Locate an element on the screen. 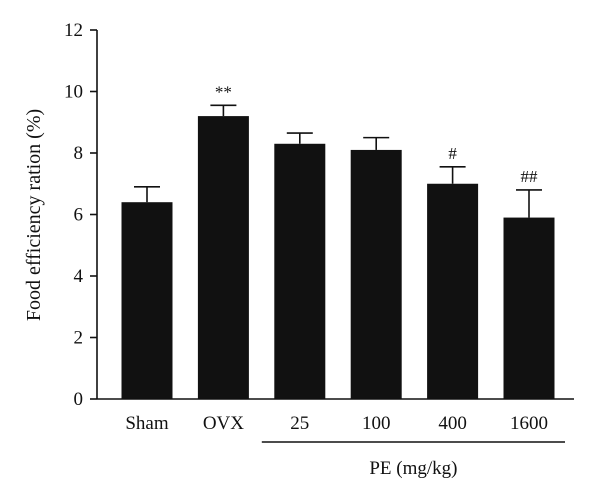  significance-label: ## is located at coordinates (530, 176).